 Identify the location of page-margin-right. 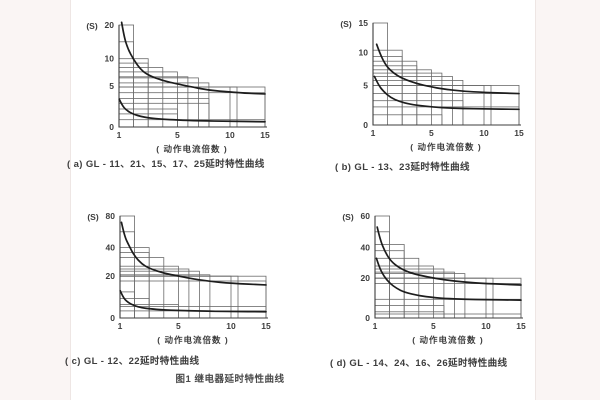
(567, 200).